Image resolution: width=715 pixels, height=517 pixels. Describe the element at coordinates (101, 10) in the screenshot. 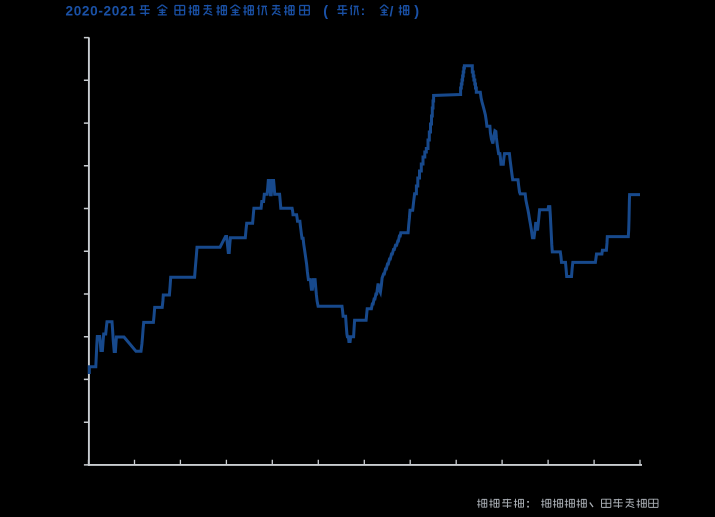

I see `svg-text: 2020-2021` at that location.